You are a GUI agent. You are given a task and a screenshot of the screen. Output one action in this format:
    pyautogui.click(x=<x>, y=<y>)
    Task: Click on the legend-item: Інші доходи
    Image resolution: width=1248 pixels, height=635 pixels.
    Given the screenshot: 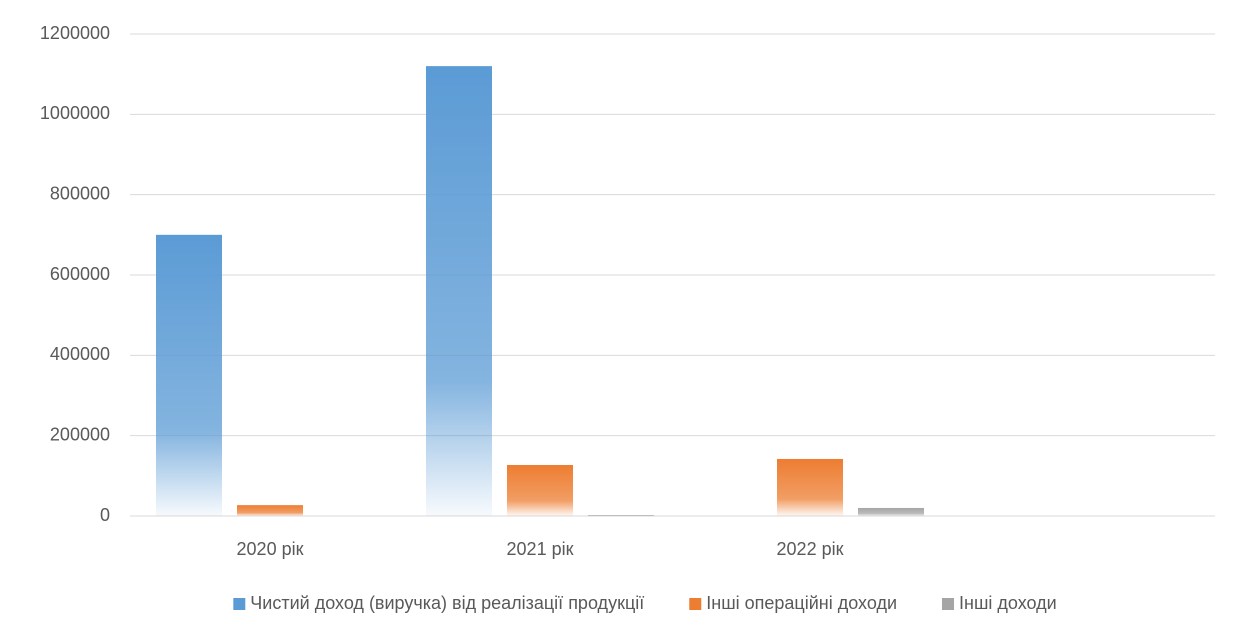 What is the action you would take?
    pyautogui.click(x=999, y=603)
    